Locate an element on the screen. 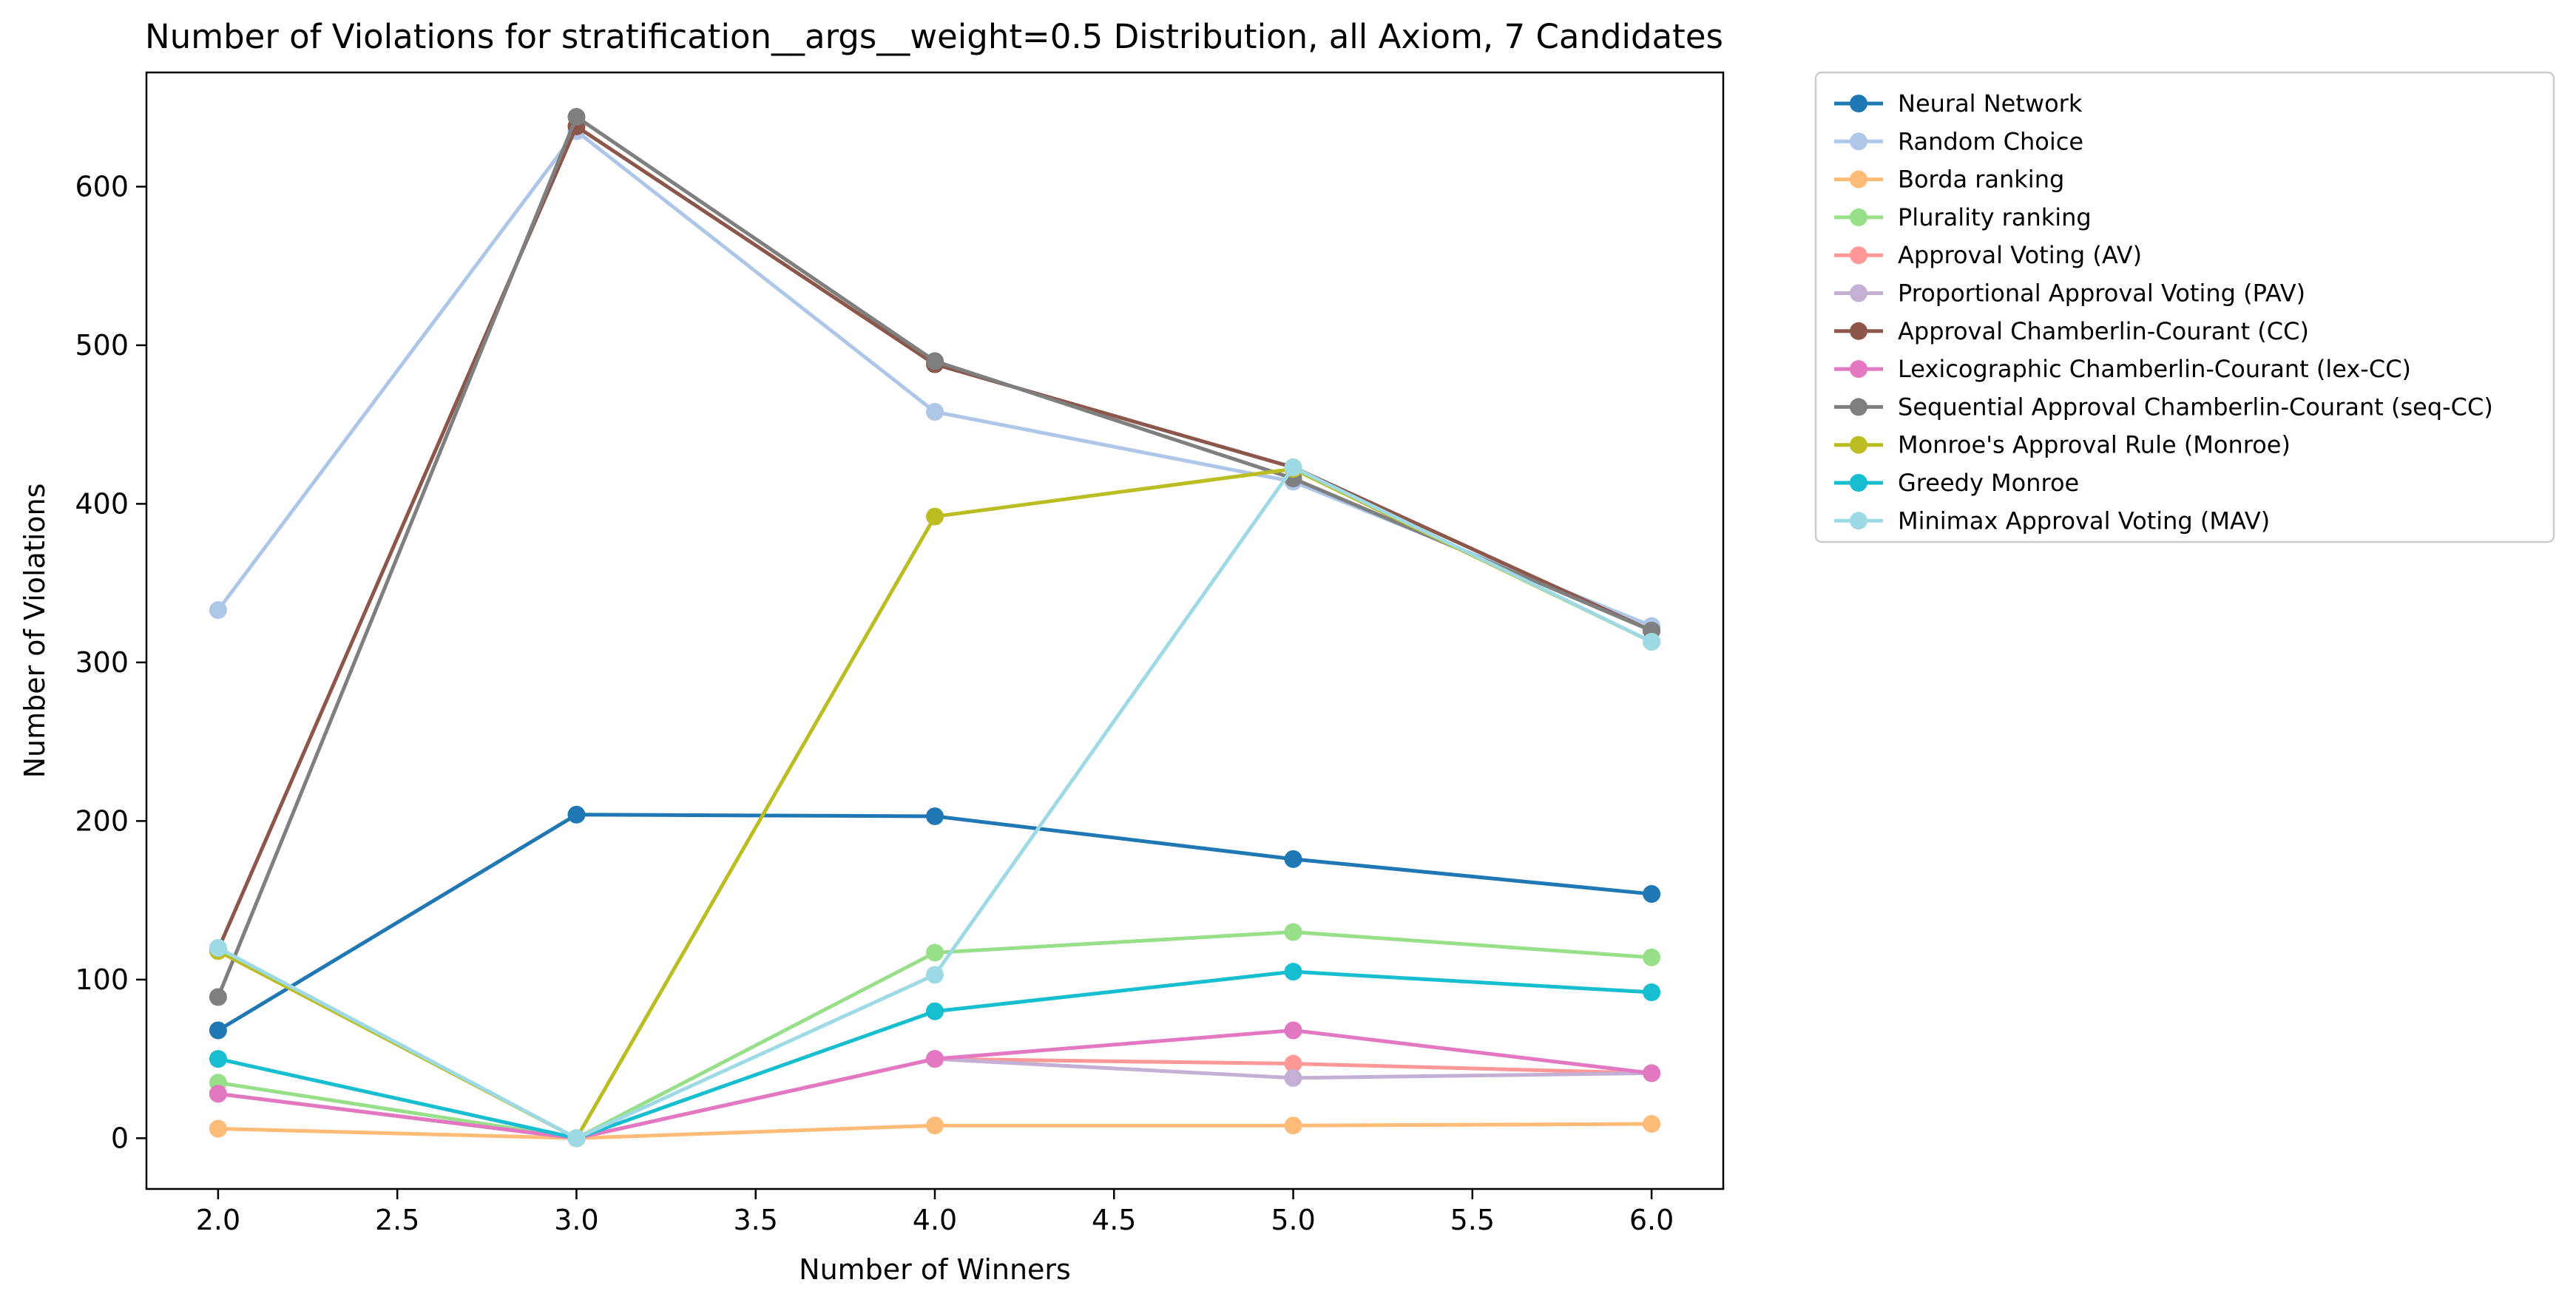 The image size is (2576, 1308). series-plurality-ranking is located at coordinates (935, 1035).